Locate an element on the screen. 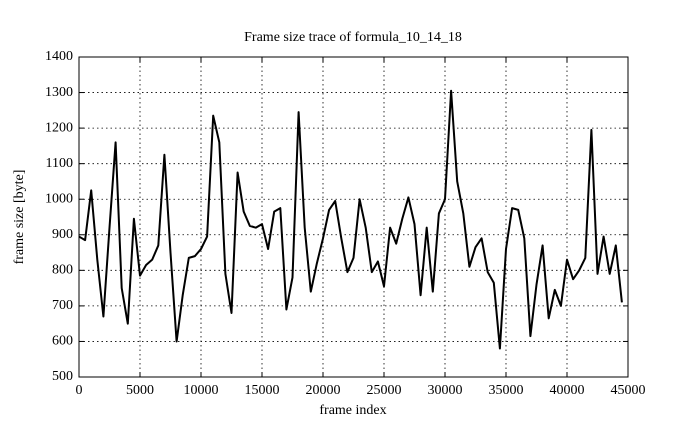  y-tick-label: 1200 is located at coordinates (59, 127).